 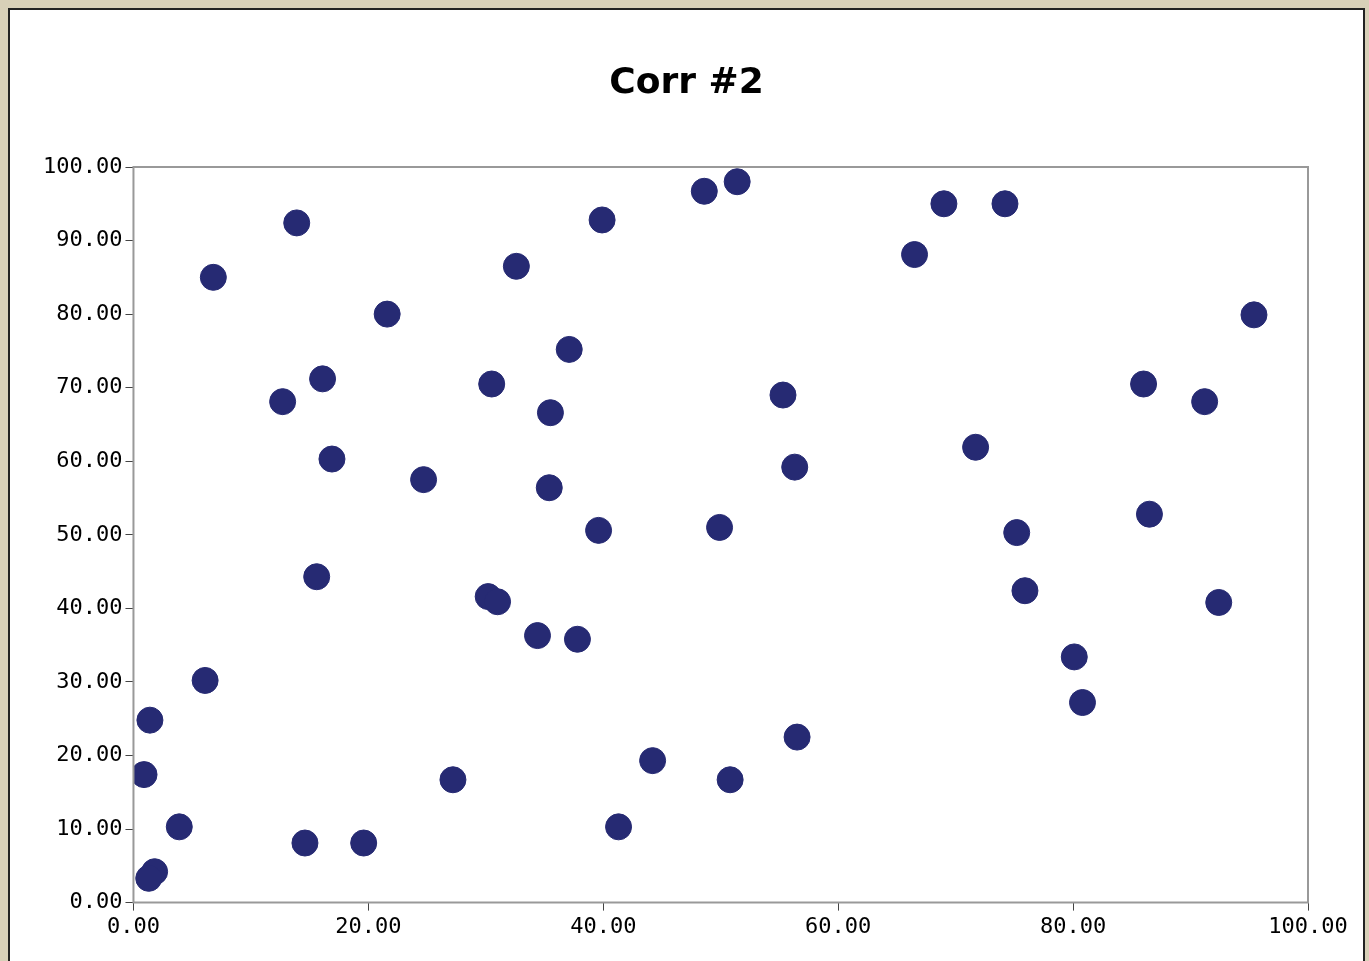 I want to click on x-tick-label: 80.00, so click(x=1073, y=925).